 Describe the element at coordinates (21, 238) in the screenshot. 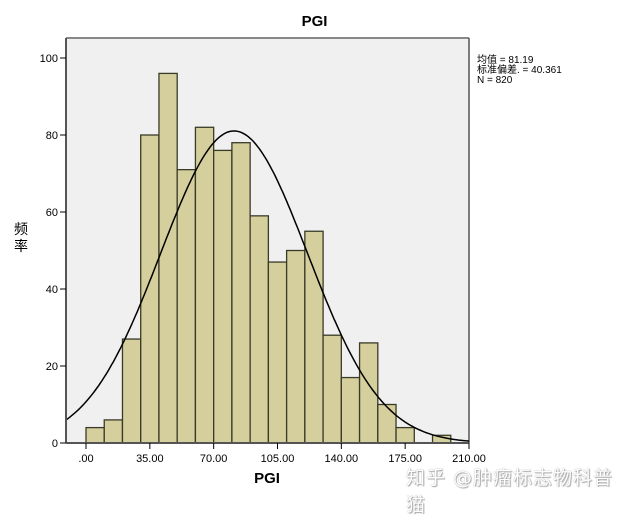

I see `y-axis-label: 频率` at that location.